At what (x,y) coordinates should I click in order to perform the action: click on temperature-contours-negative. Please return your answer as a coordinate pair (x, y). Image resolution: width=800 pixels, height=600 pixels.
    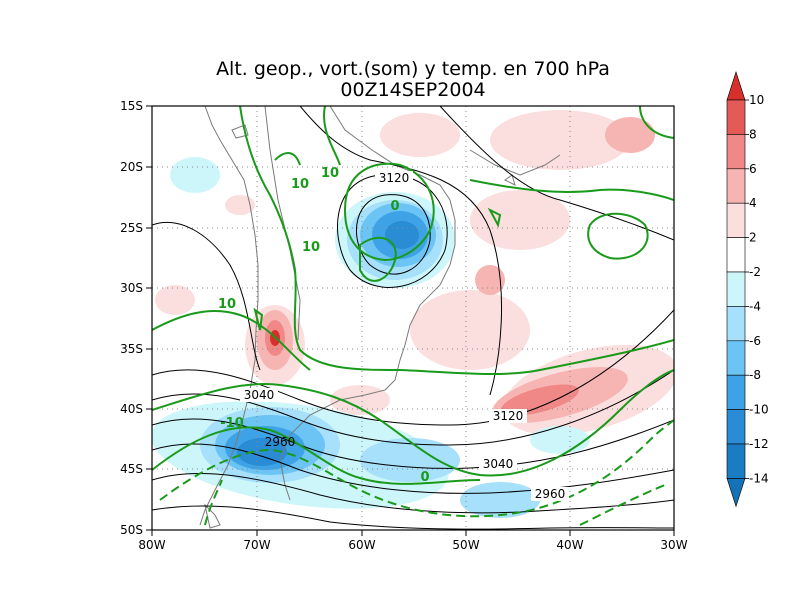
    Looking at the image, I should click on (416, 472).